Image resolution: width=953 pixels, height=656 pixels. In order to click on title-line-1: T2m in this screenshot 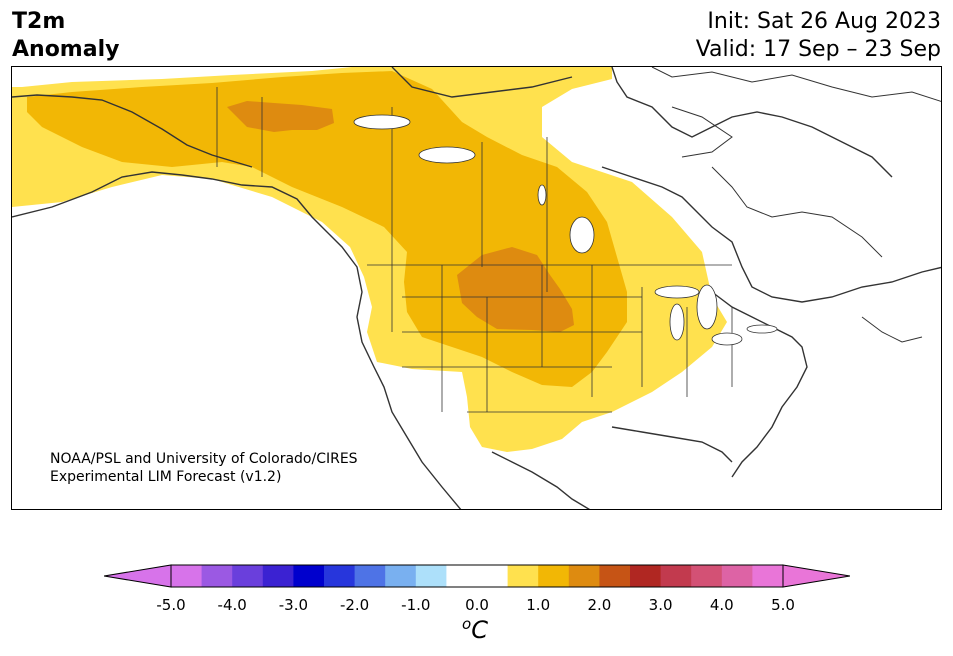, I will do `click(39, 21)`.